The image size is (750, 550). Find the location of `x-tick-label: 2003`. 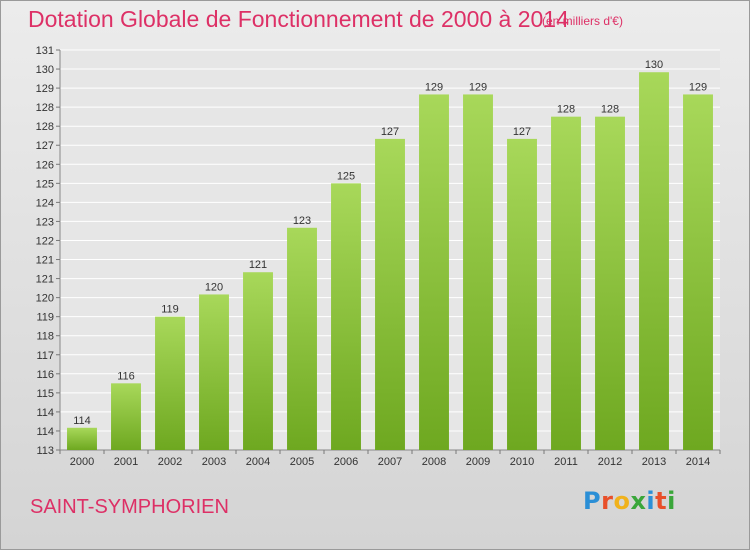

x-tick-label: 2003 is located at coordinates (214, 462).